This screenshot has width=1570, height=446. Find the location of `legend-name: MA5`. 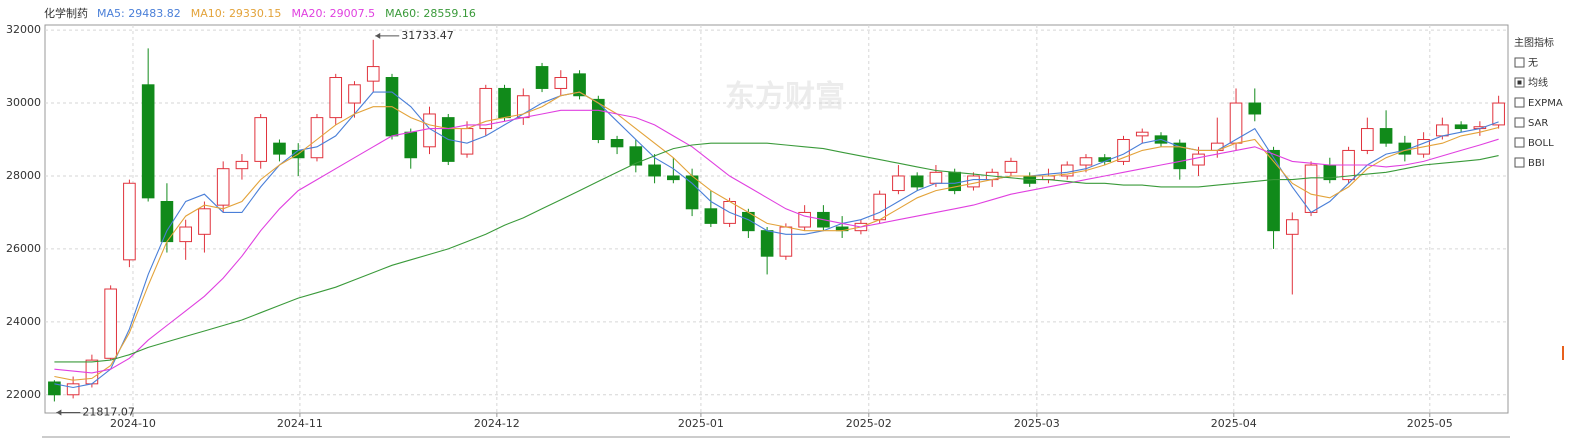

legend-name: MA5 is located at coordinates (109, 13).